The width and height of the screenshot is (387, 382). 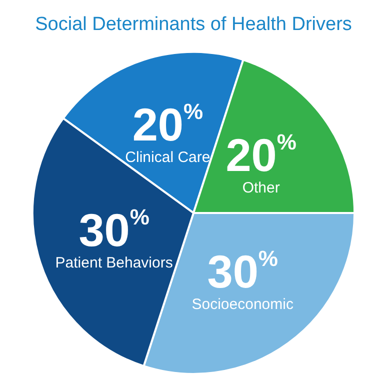 What do you see at coordinates (193, 24) in the screenshot?
I see `chart-title: Social Determinants of Health Drivers` at bounding box center [193, 24].